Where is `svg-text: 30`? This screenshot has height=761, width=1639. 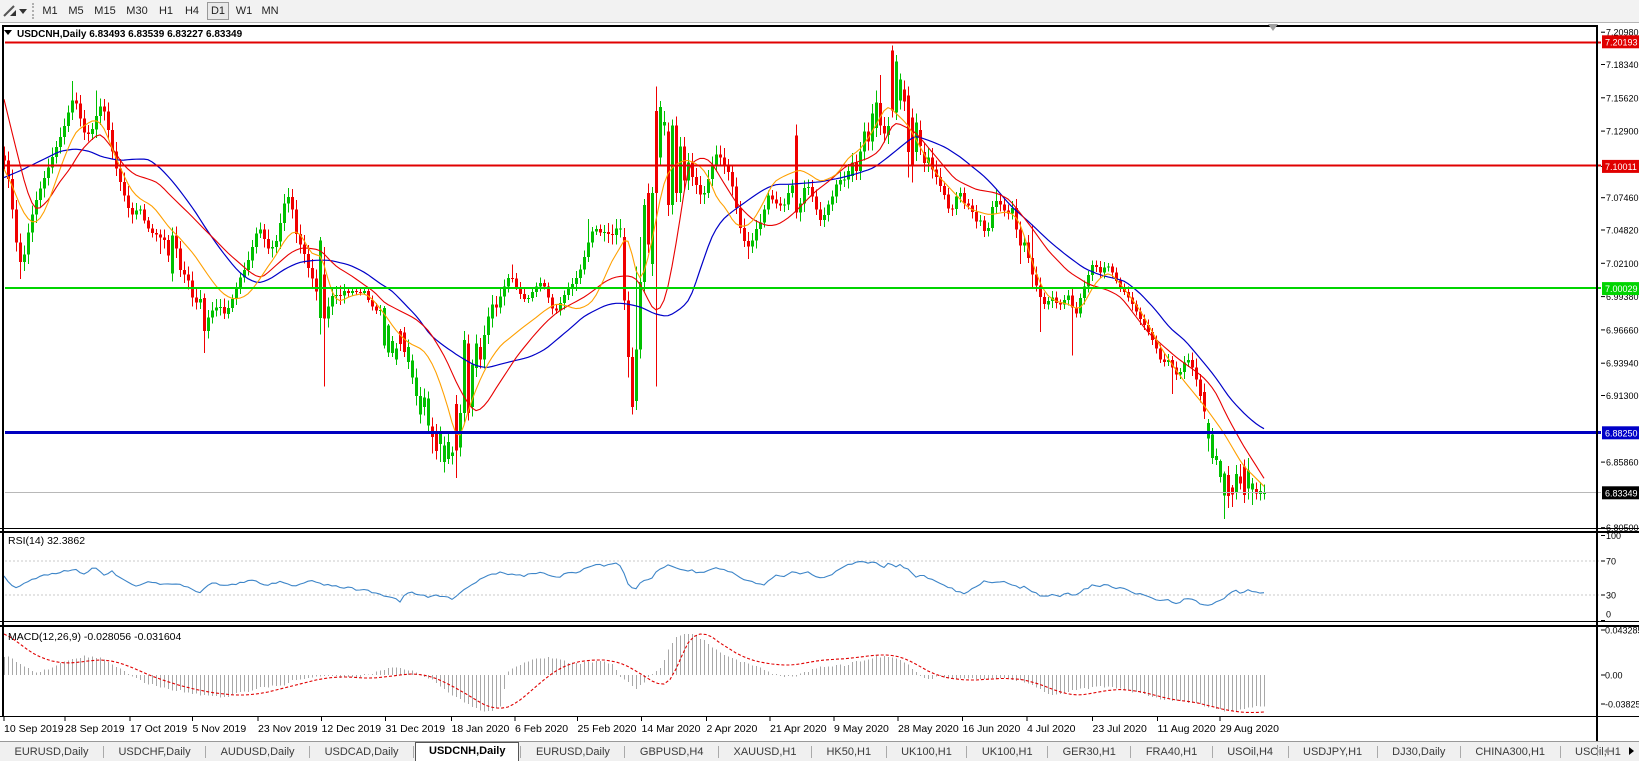 svg-text: 30 is located at coordinates (1611, 596).